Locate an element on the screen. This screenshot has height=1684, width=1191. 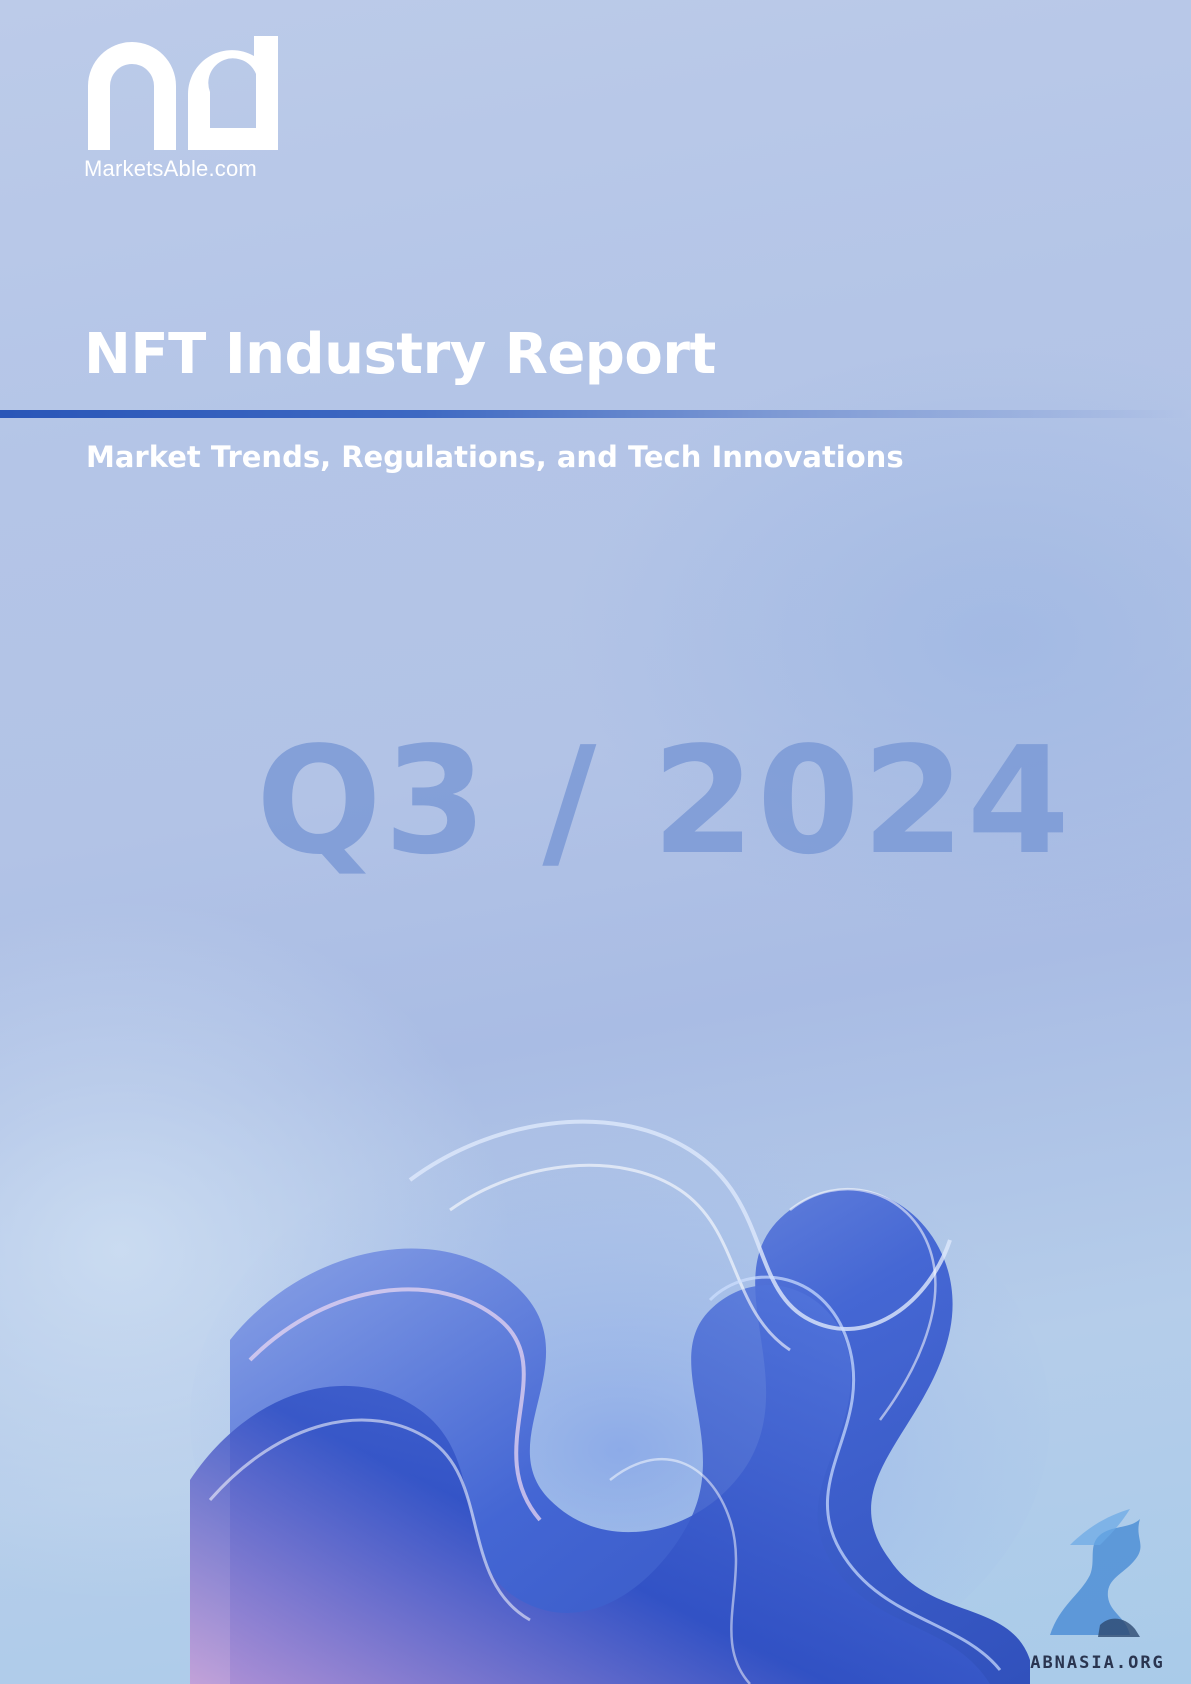
watermark-text: ABNASIA.ORG is located at coordinates (1097, 1663).